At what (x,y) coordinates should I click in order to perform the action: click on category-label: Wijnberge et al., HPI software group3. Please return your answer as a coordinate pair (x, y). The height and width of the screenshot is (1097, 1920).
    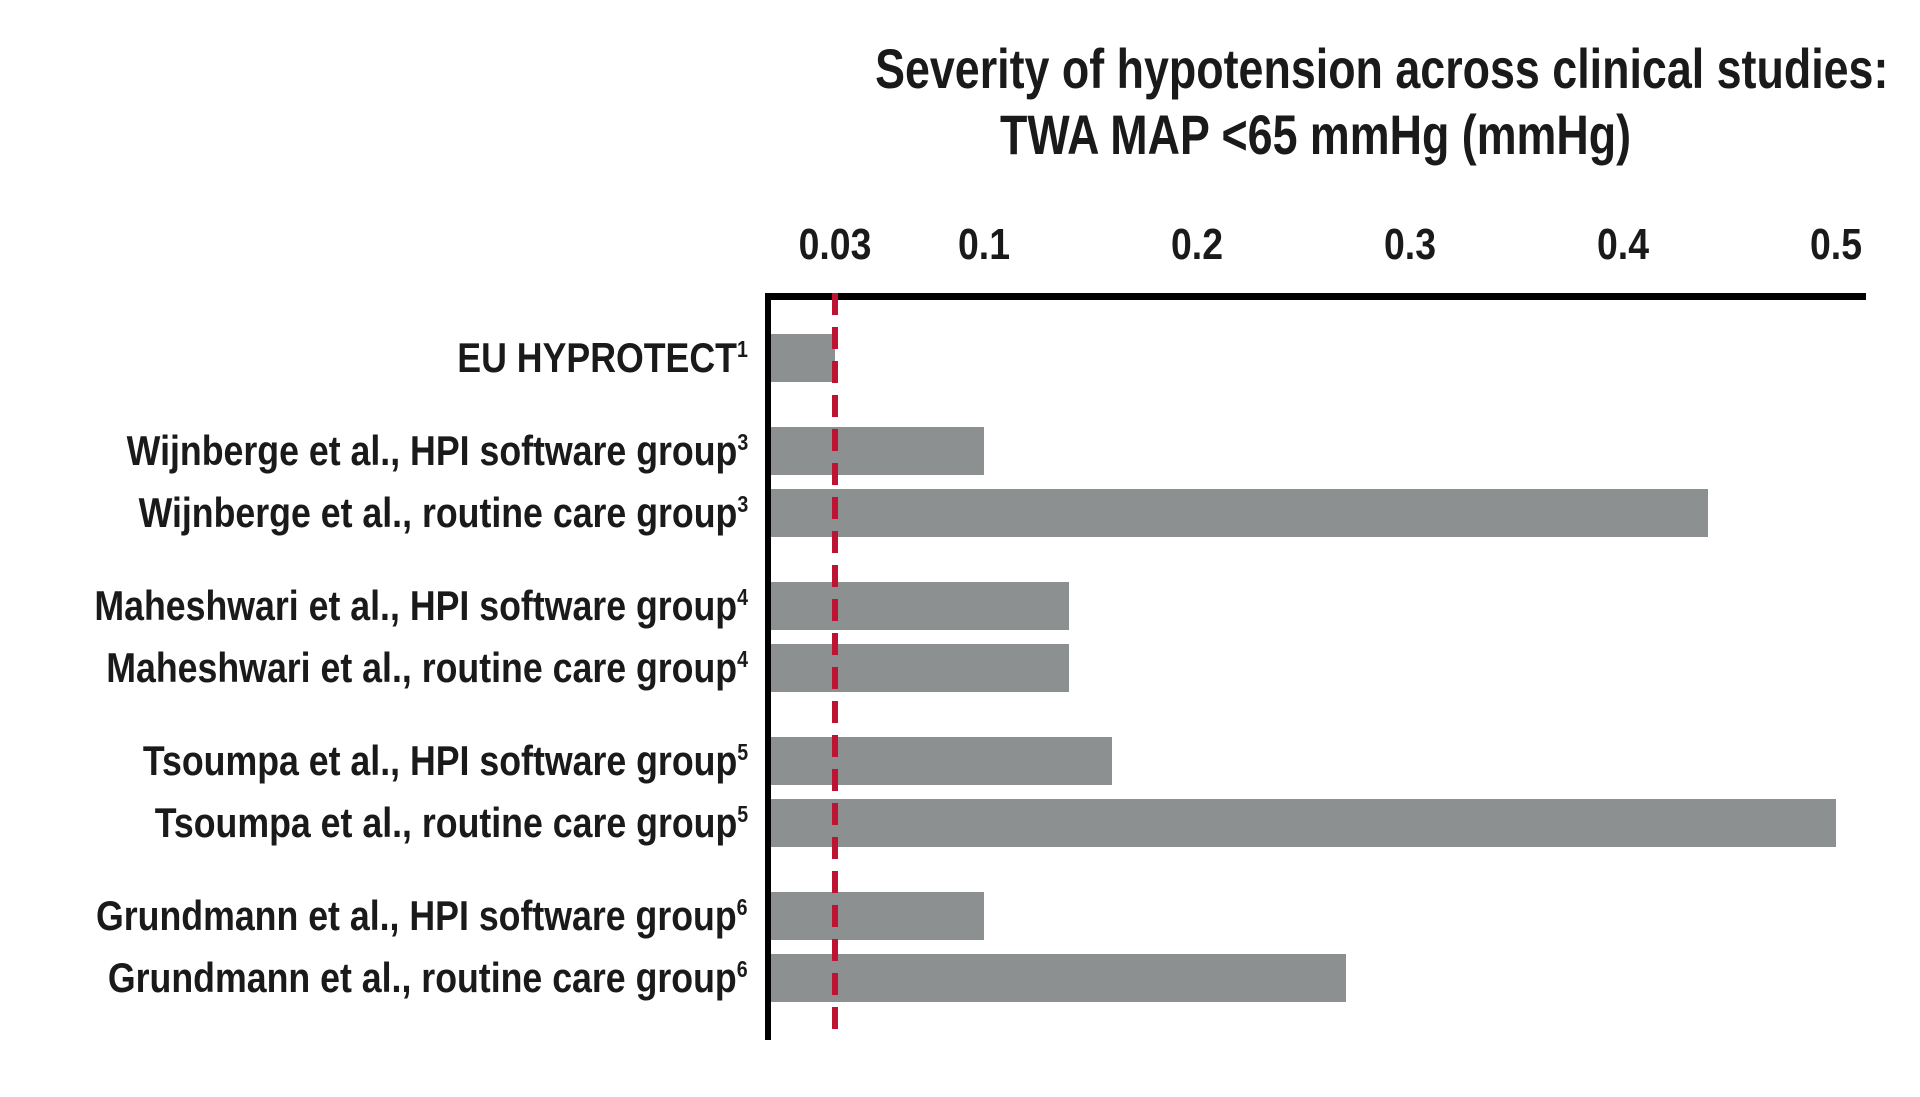
    Looking at the image, I should click on (437, 451).